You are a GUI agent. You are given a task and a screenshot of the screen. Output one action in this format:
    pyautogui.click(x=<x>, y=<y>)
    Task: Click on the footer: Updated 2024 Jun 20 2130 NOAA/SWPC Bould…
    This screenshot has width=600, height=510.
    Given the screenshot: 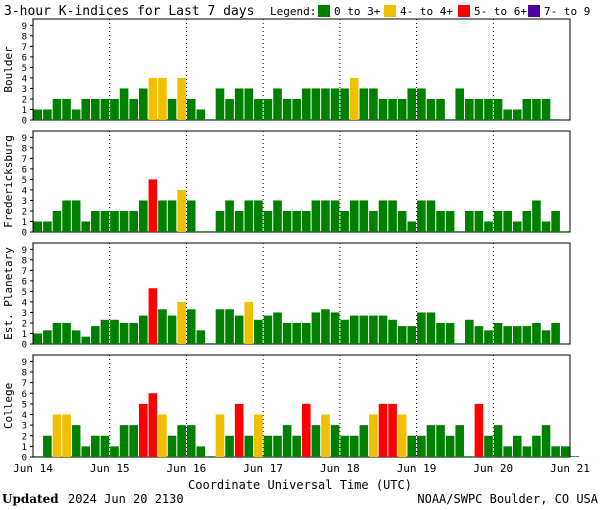 What is the action you would take?
    pyautogui.click(x=300, y=499)
    